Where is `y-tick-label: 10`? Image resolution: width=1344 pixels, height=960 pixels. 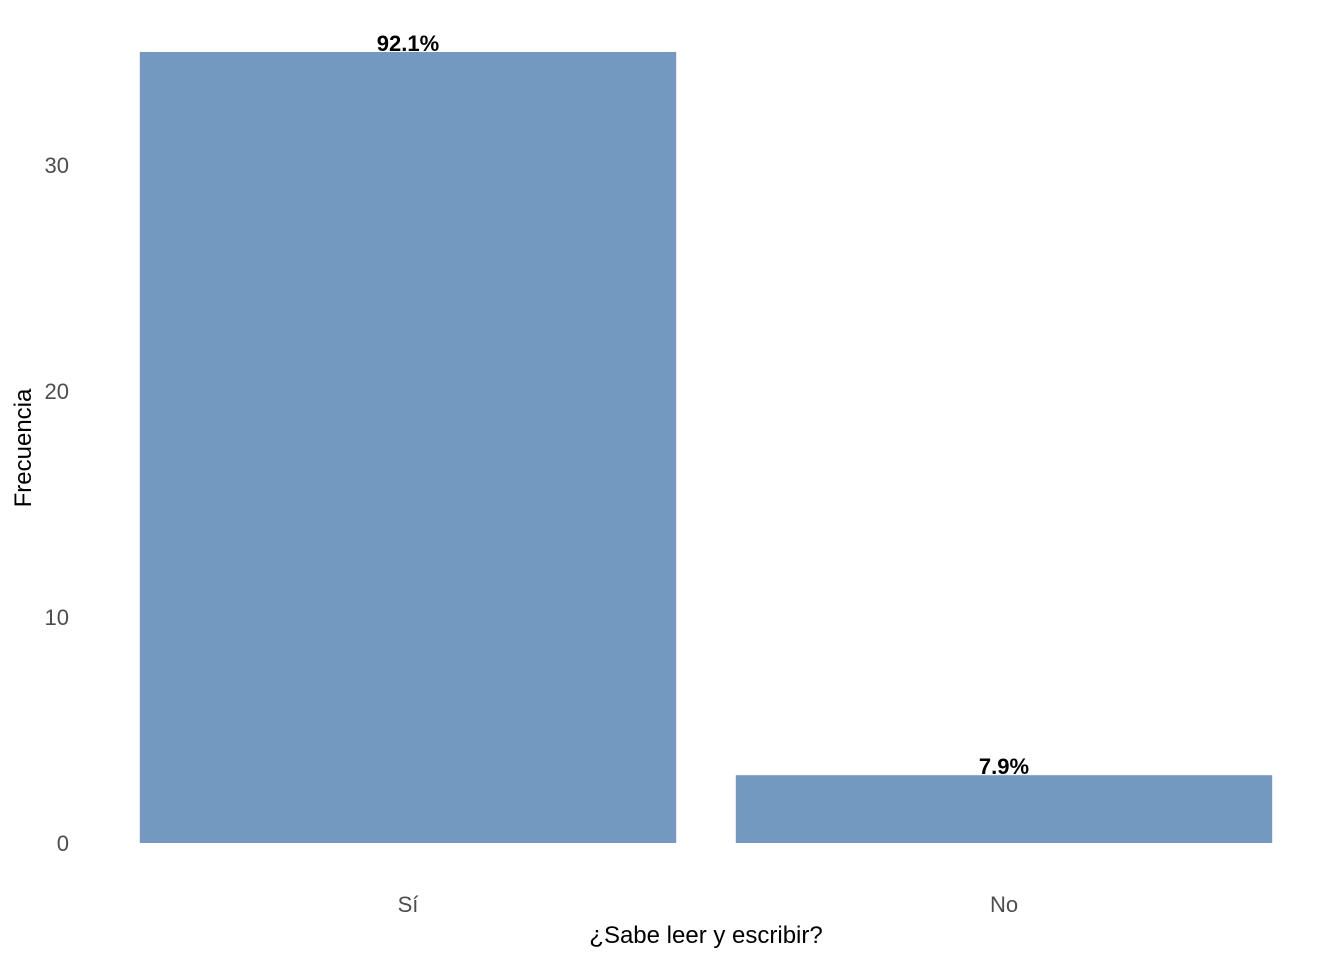
y-tick-label: 10 is located at coordinates (57, 617).